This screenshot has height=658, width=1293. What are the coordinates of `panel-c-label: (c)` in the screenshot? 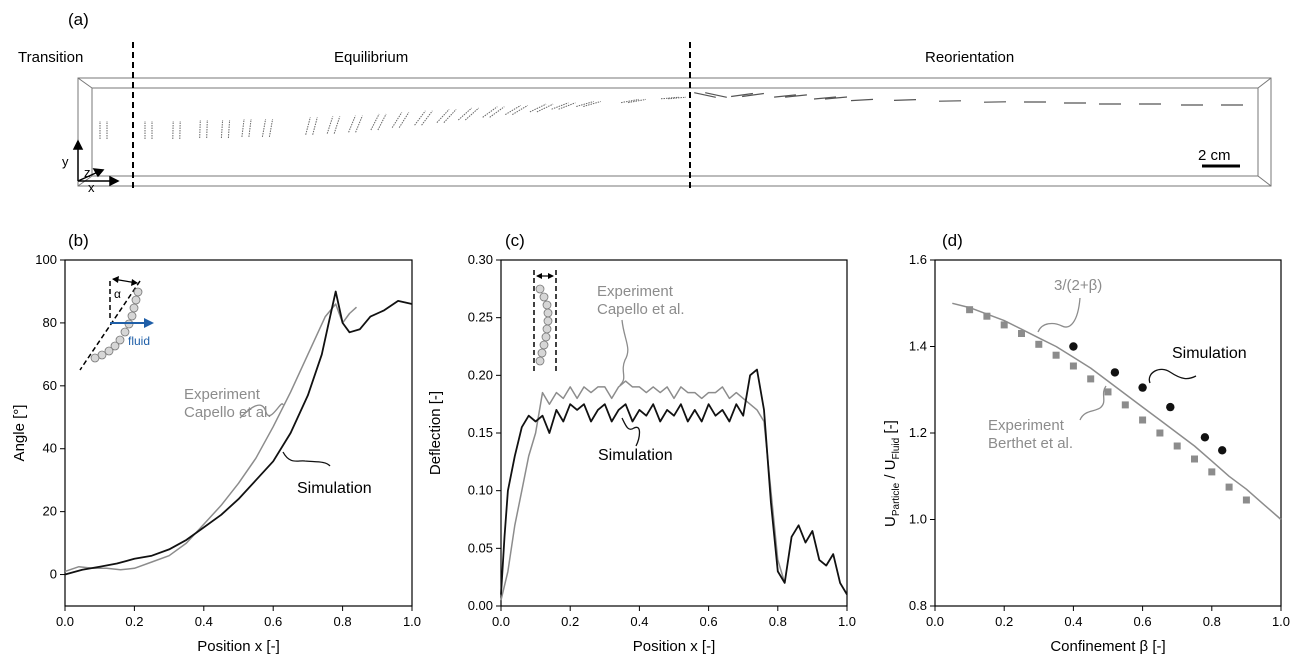 It's located at (515, 240).